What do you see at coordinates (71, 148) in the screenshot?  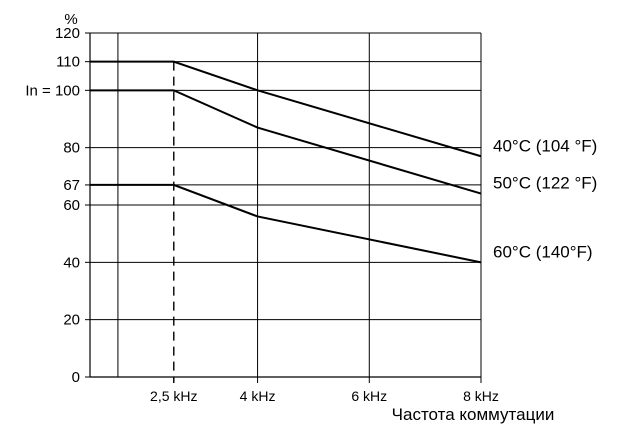 I see `y-tick-label: 80` at bounding box center [71, 148].